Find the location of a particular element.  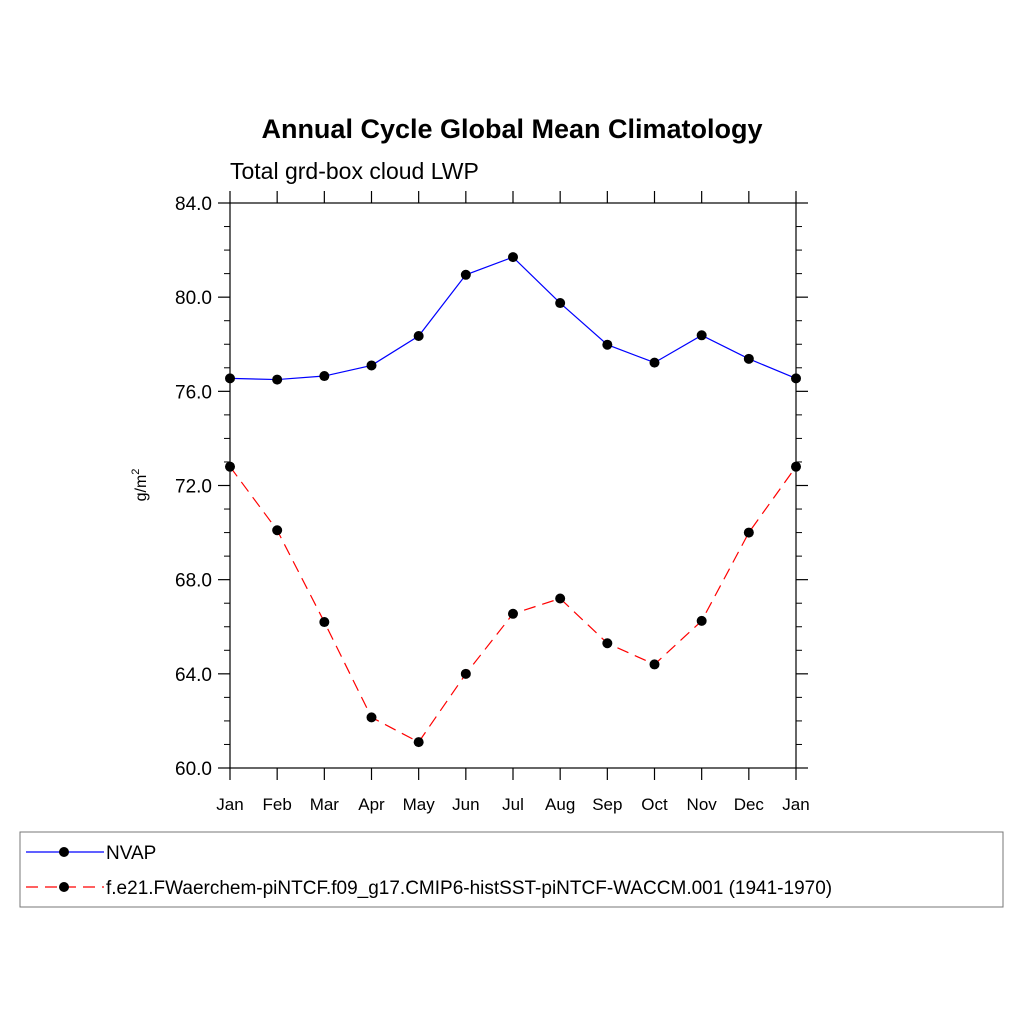

y-tick-label: 72.0 is located at coordinates (193, 487).